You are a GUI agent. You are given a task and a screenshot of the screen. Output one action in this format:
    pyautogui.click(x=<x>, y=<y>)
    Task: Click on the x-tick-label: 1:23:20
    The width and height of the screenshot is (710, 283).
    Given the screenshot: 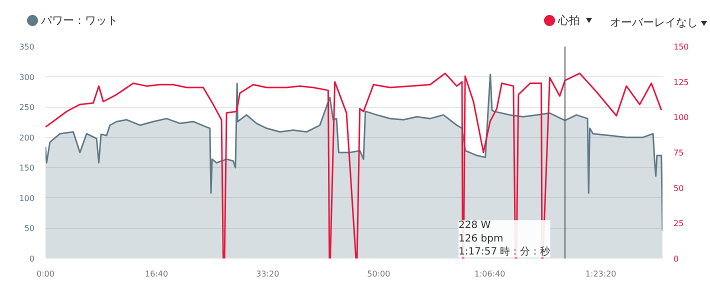 What is the action you would take?
    pyautogui.click(x=600, y=274)
    